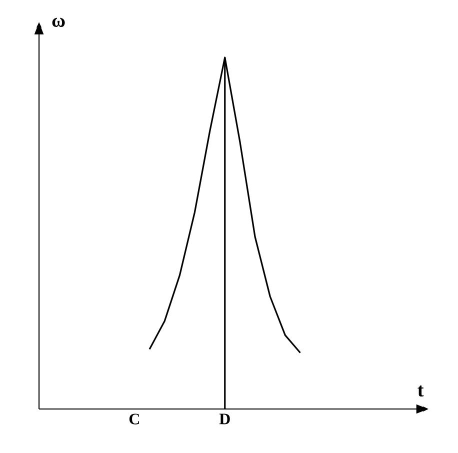 The height and width of the screenshot is (453, 458). I want to click on x-tick-label: C, so click(134, 419).